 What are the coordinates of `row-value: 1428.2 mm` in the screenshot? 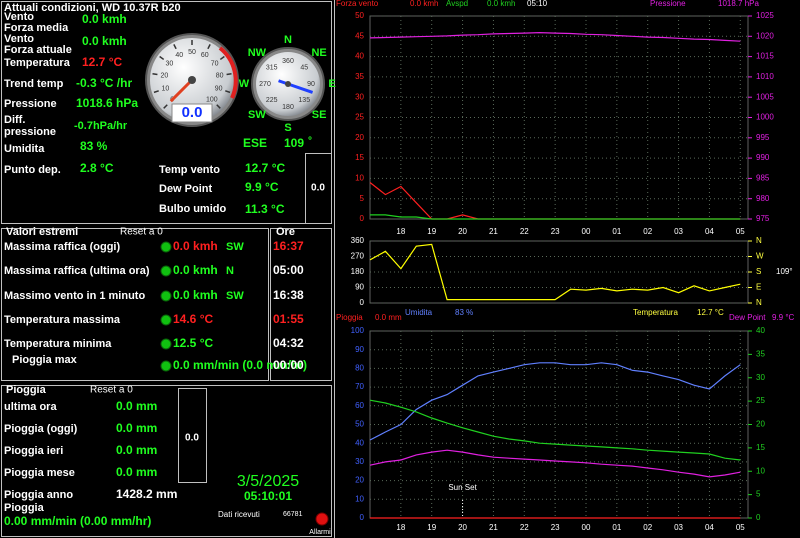 It's located at (146, 494).